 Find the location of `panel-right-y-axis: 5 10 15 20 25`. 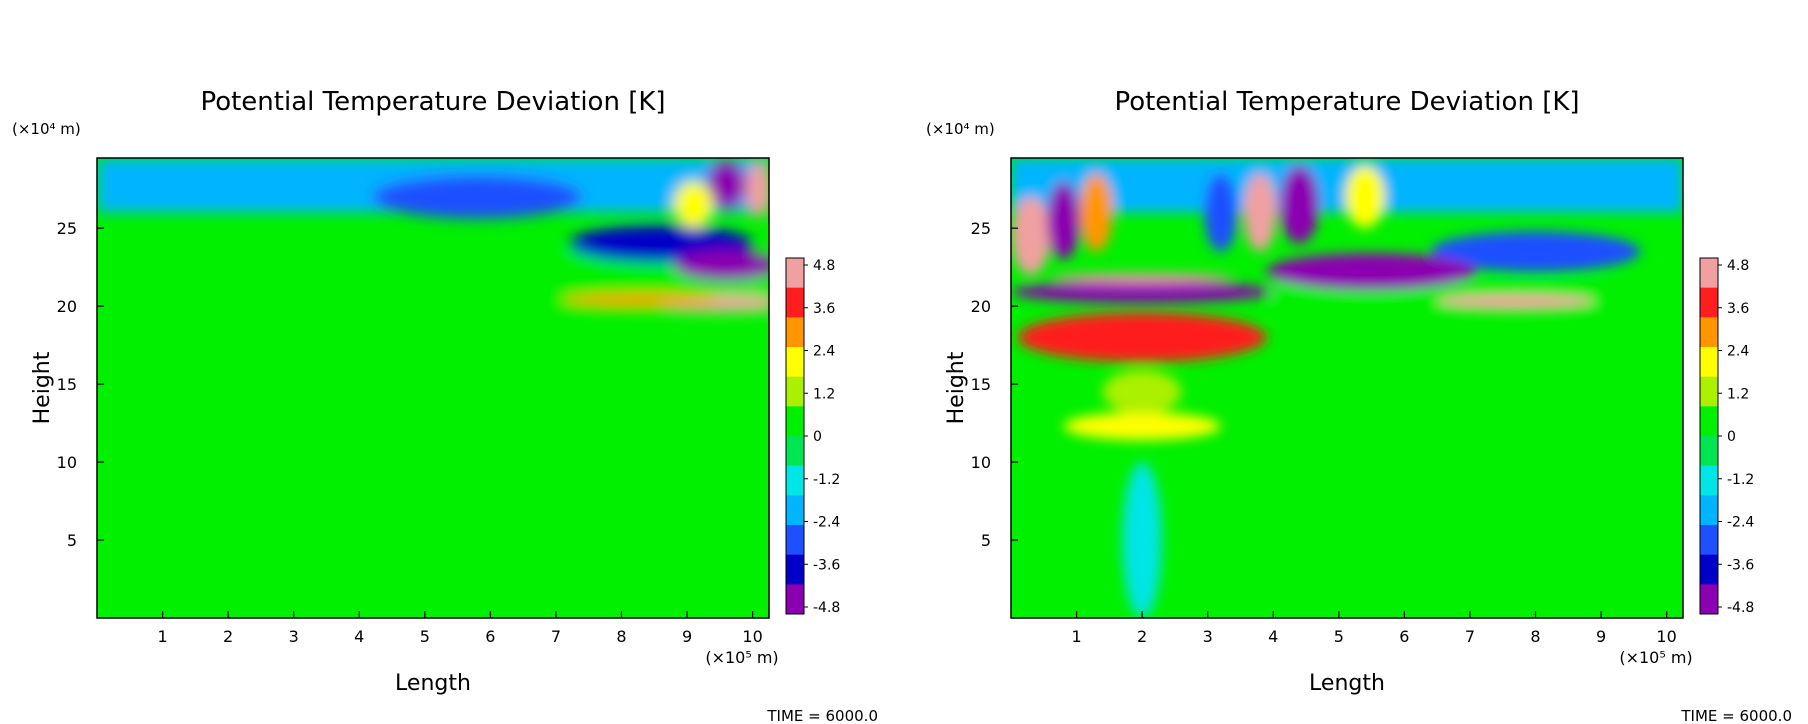

panel-right-y-axis: 5 10 15 20 25 is located at coordinates (994, 384).